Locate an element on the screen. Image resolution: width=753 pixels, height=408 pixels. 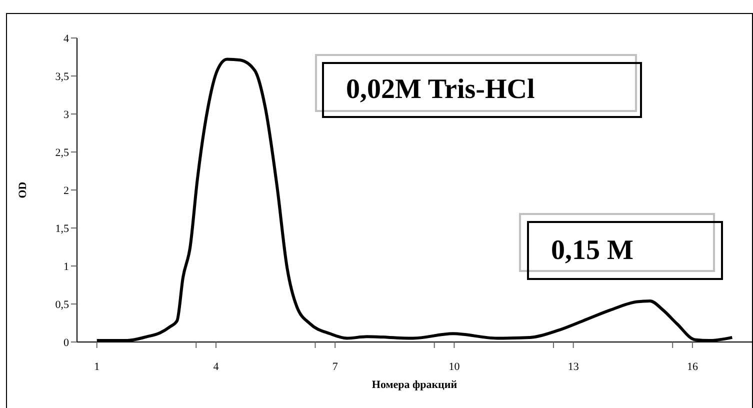
y-tick-label: 1 is located at coordinates (66, 266).